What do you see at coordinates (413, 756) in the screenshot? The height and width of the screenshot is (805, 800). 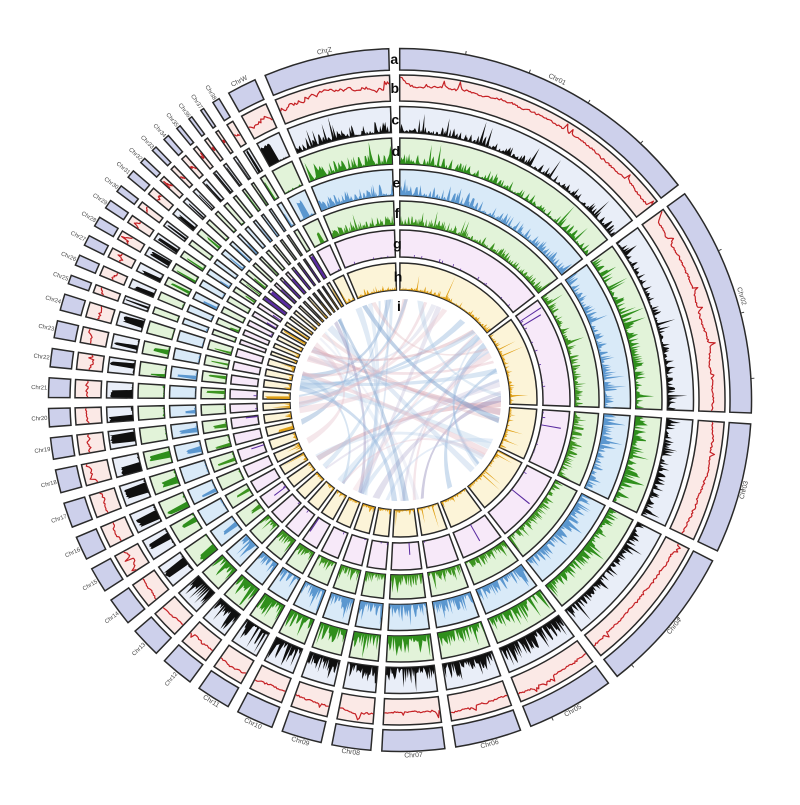 I see `svg-text: Chr07` at bounding box center [413, 756].